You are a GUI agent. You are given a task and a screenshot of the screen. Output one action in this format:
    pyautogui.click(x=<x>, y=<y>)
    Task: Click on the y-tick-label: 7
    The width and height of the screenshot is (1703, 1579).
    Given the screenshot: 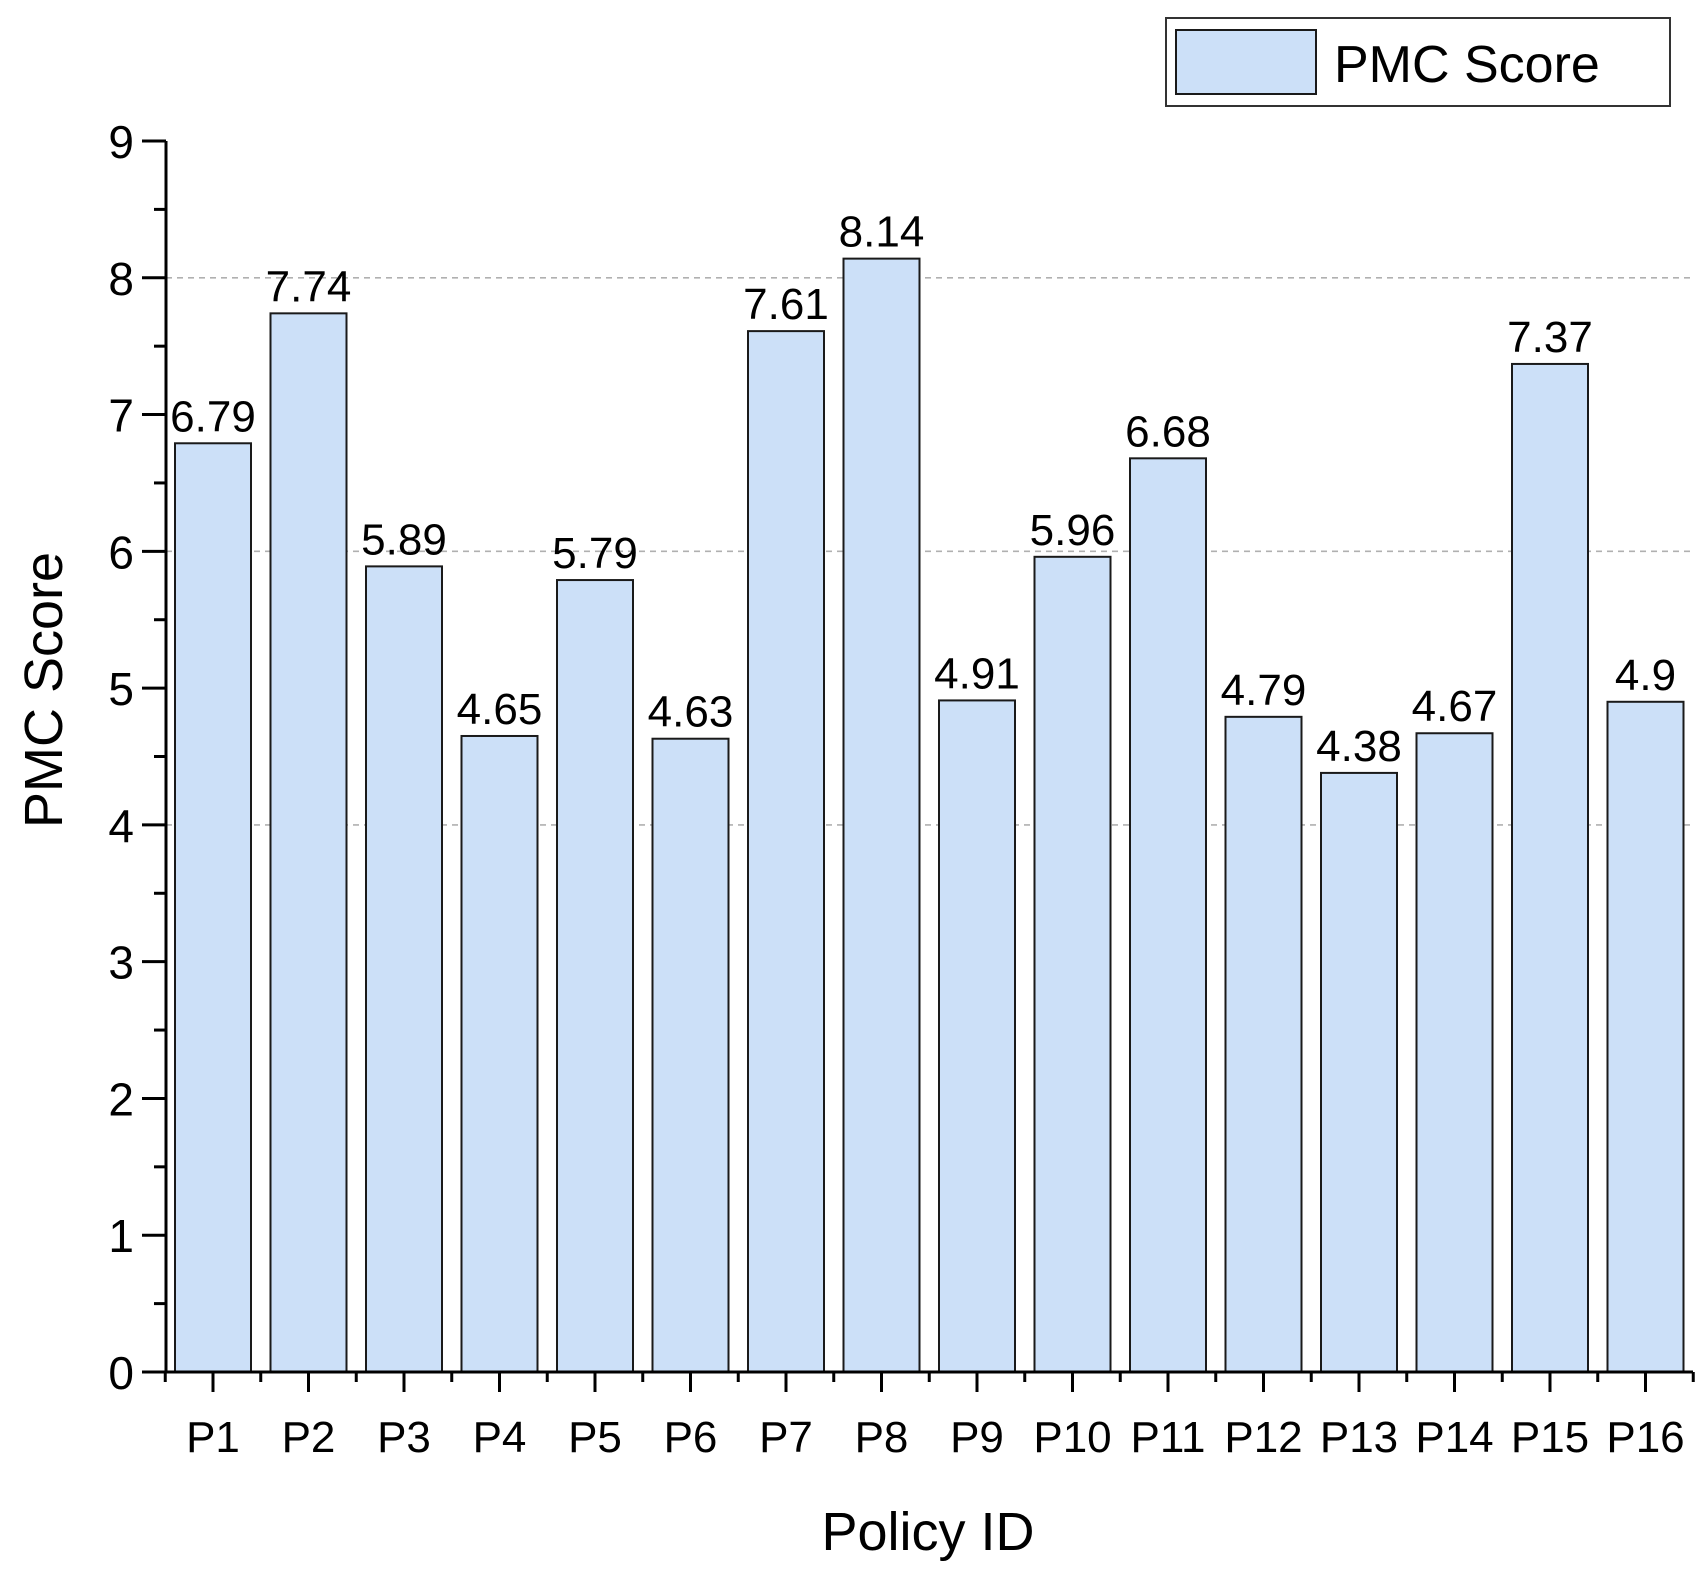 What is the action you would take?
    pyautogui.click(x=121, y=416)
    